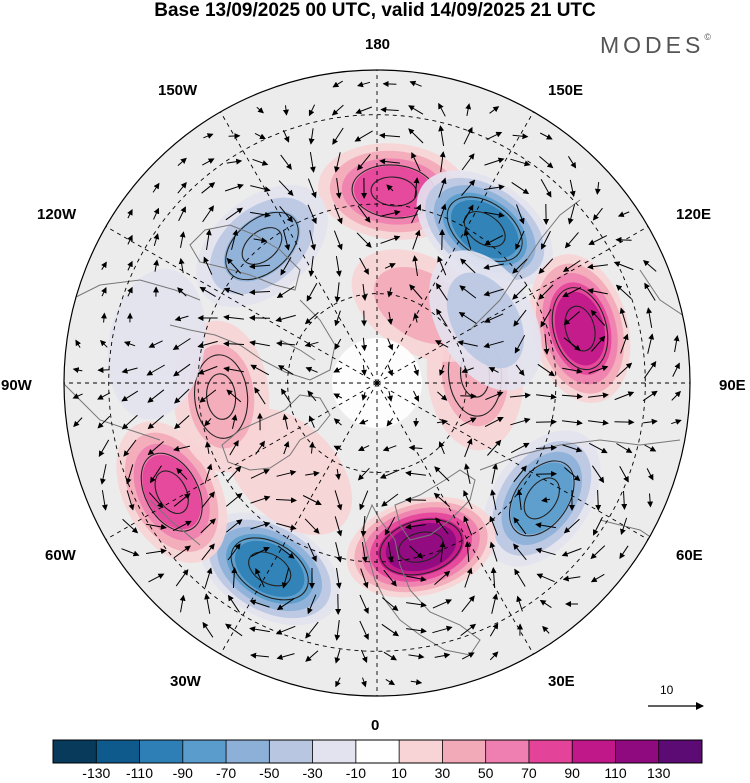  Describe the element at coordinates (667, 690) in the screenshot. I see `reference-vector-label: 10` at that location.